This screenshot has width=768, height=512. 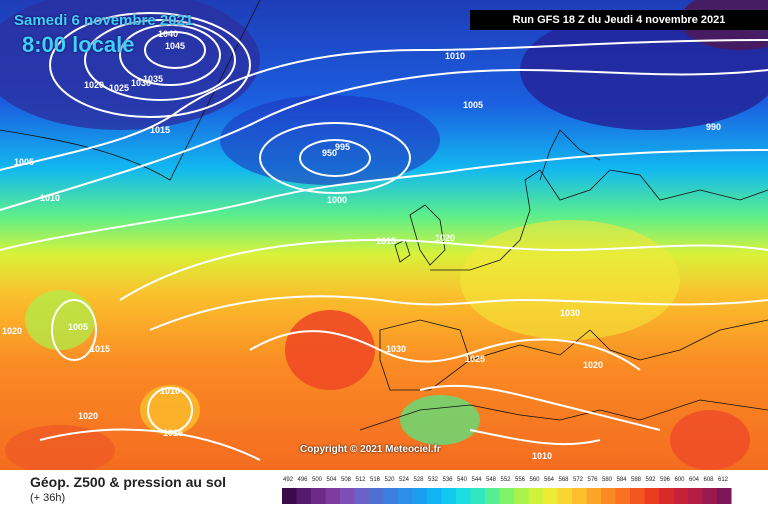 What do you see at coordinates (636, 480) in the screenshot?
I see `scale-label: 588` at bounding box center [636, 480].